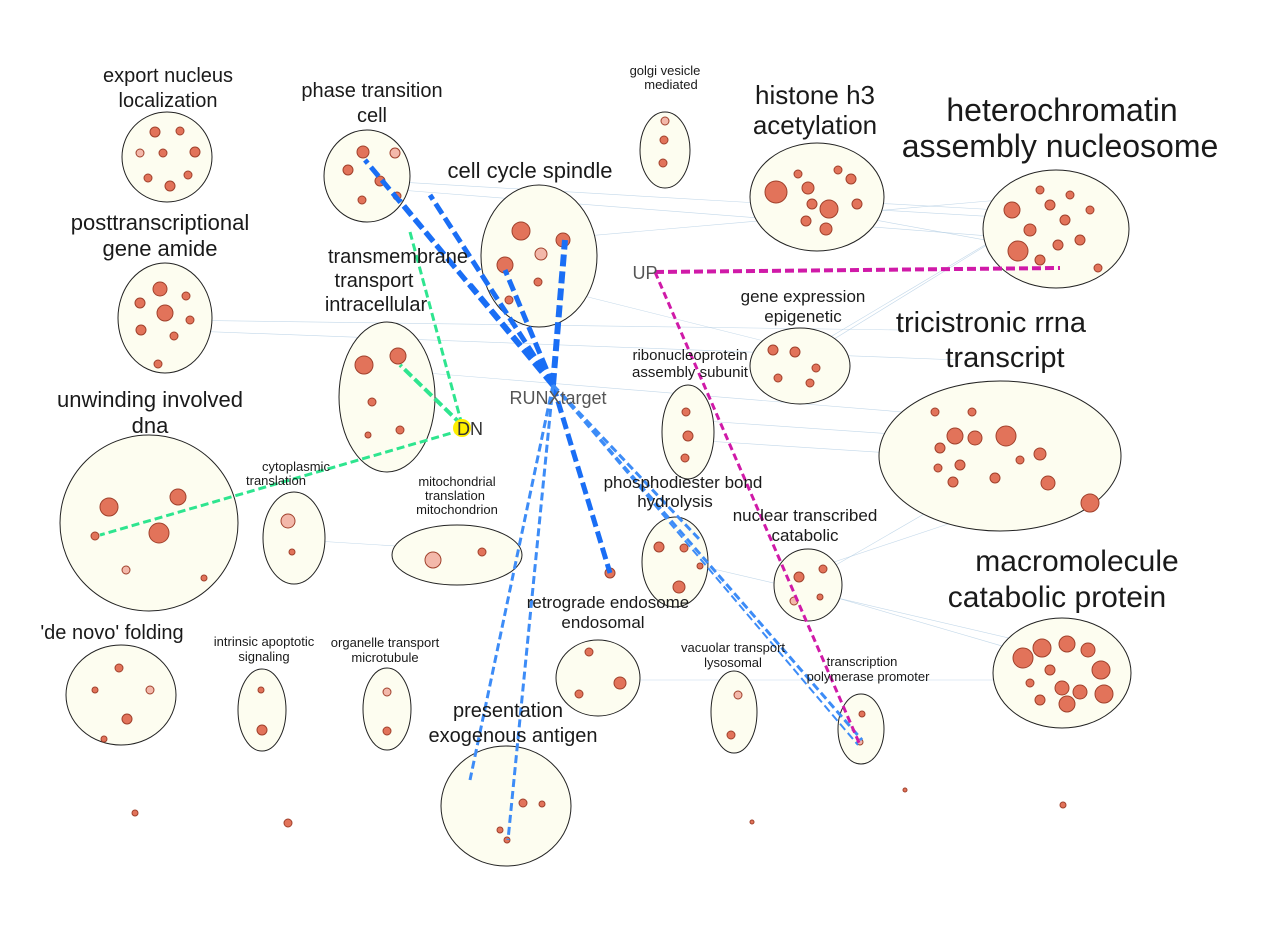 The width and height of the screenshot is (1272, 928). Describe the element at coordinates (398, 257) in the screenshot. I see `cluster-label-transmem: transmembrane` at that location.